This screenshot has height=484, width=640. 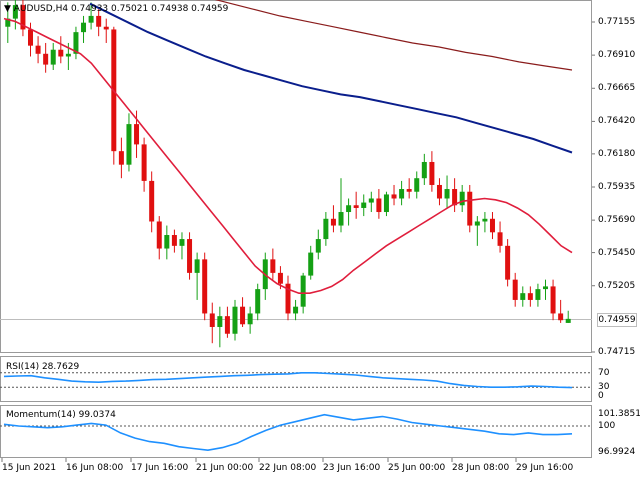 What do you see at coordinates (296, 432) in the screenshot?
I see `momentum-group` at bounding box center [296, 432].